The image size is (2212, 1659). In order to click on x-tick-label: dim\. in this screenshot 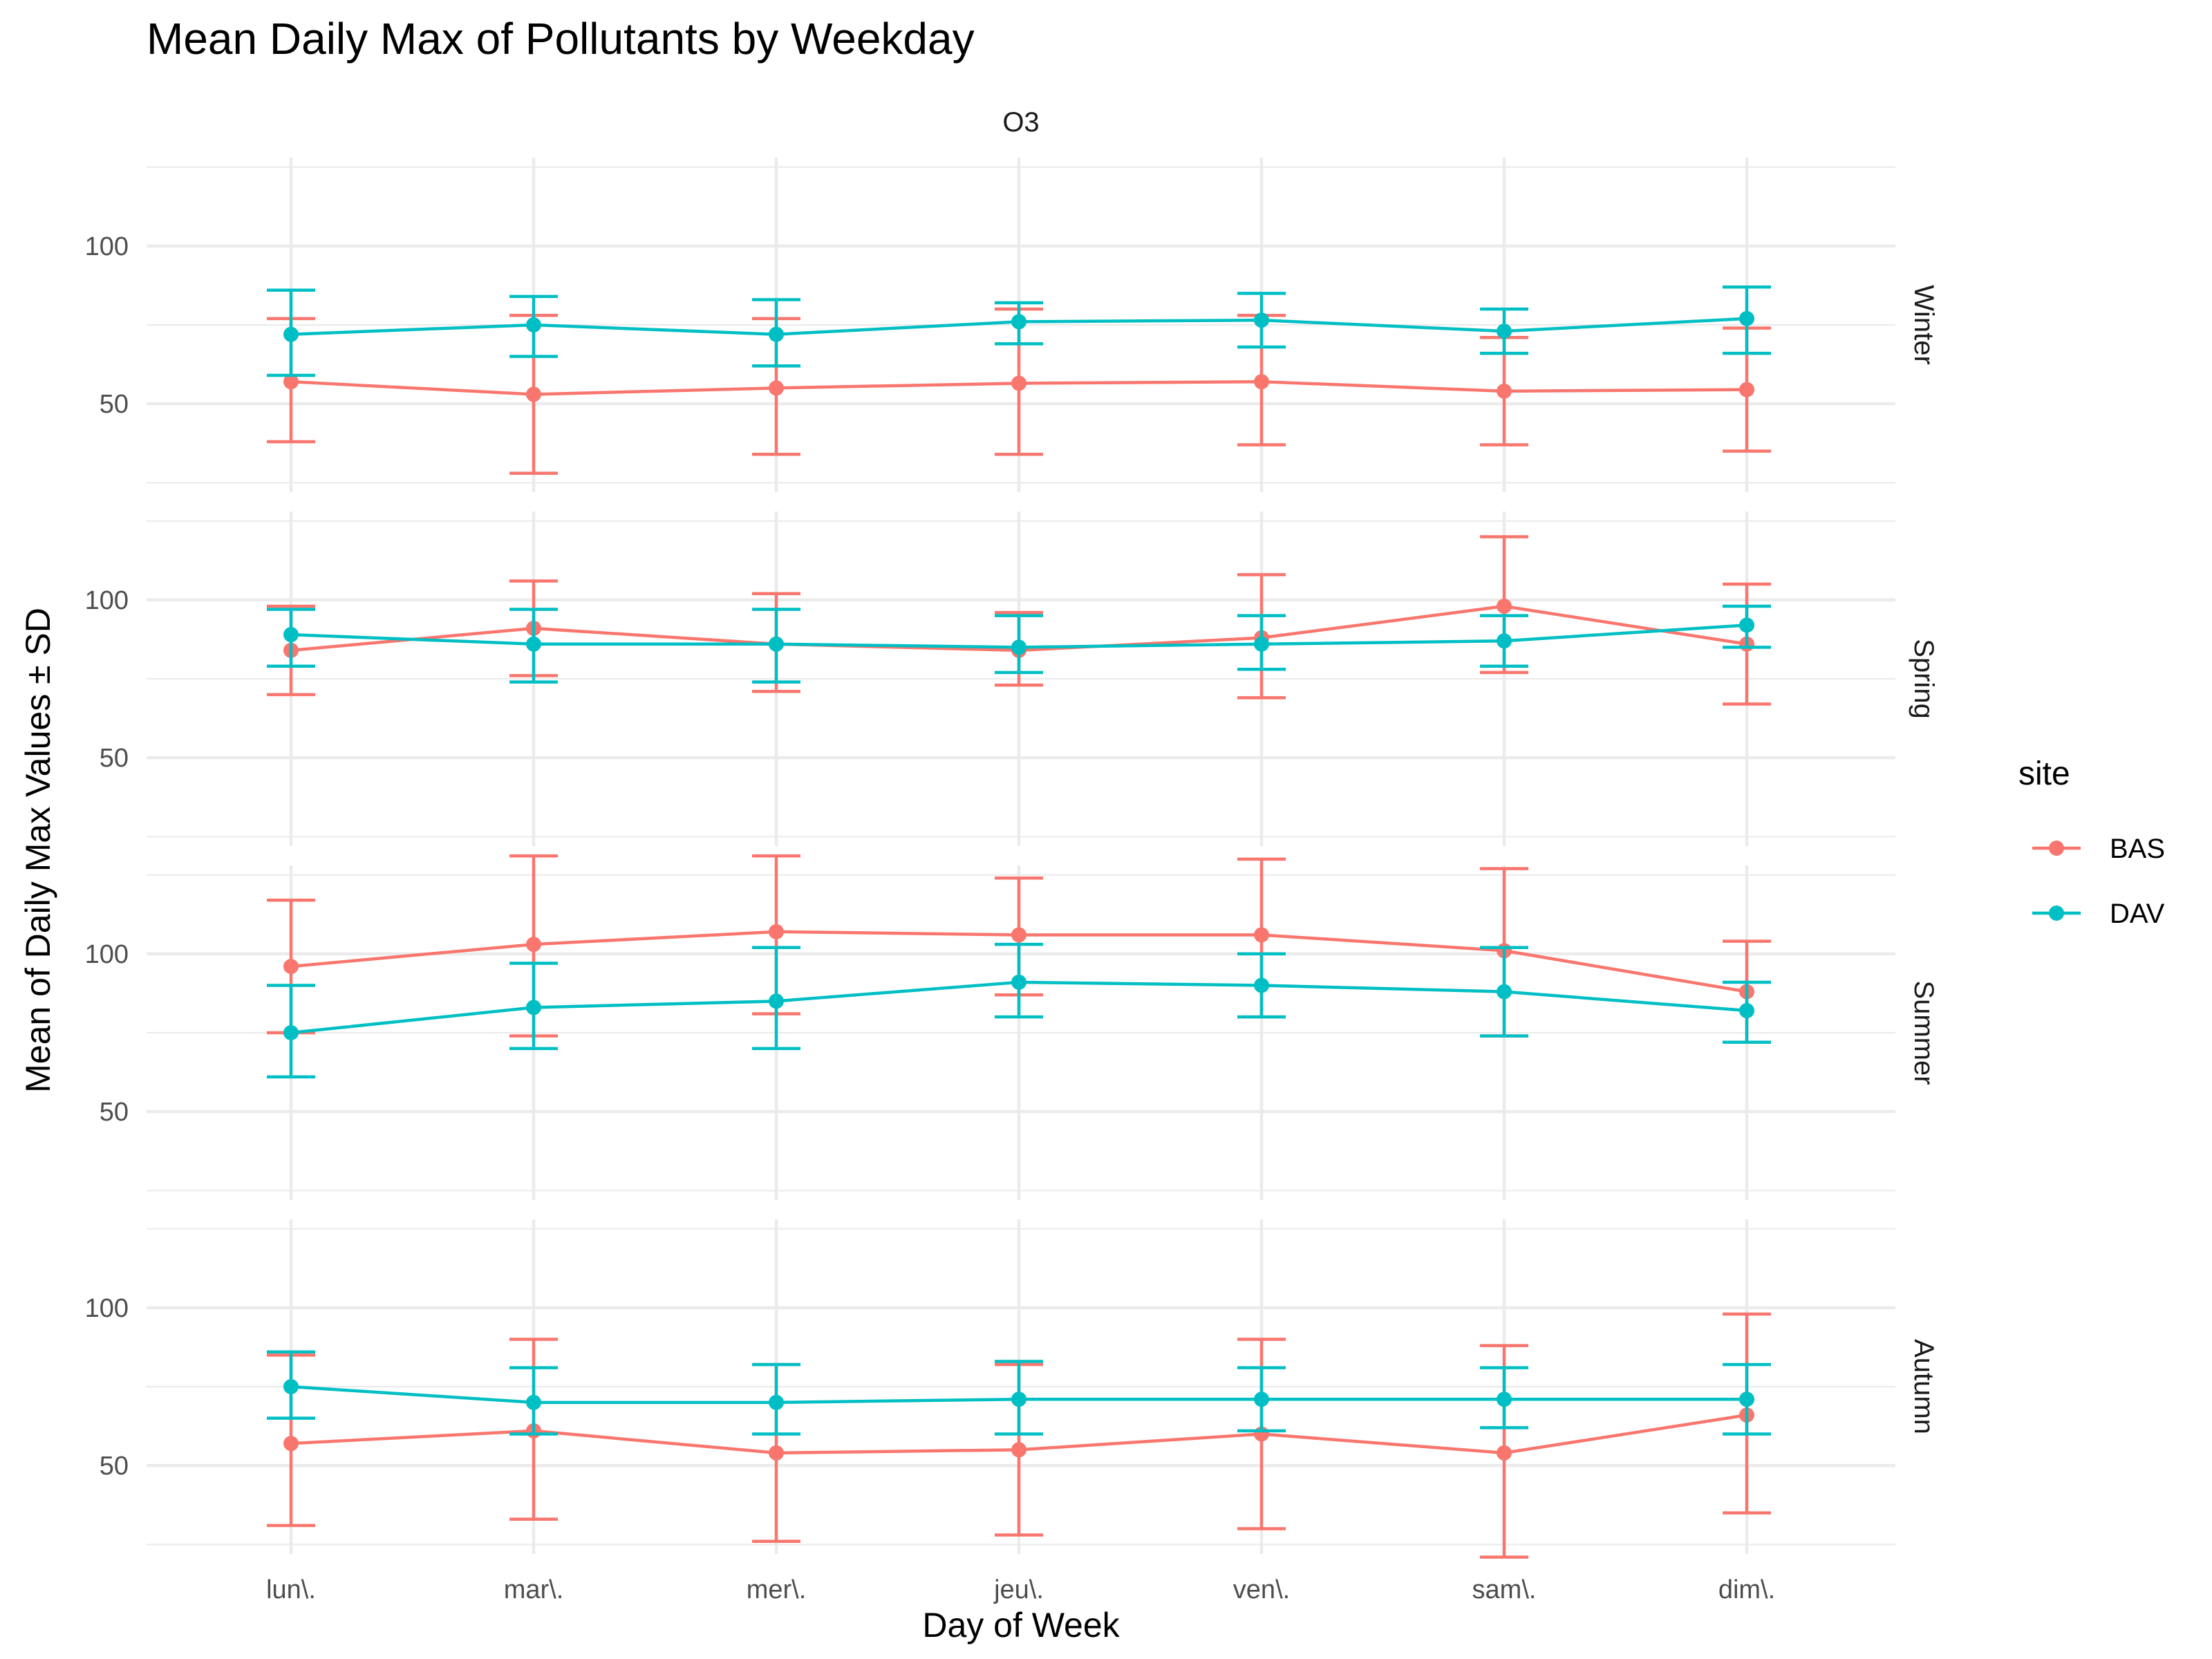, I will do `click(1746, 1590)`.